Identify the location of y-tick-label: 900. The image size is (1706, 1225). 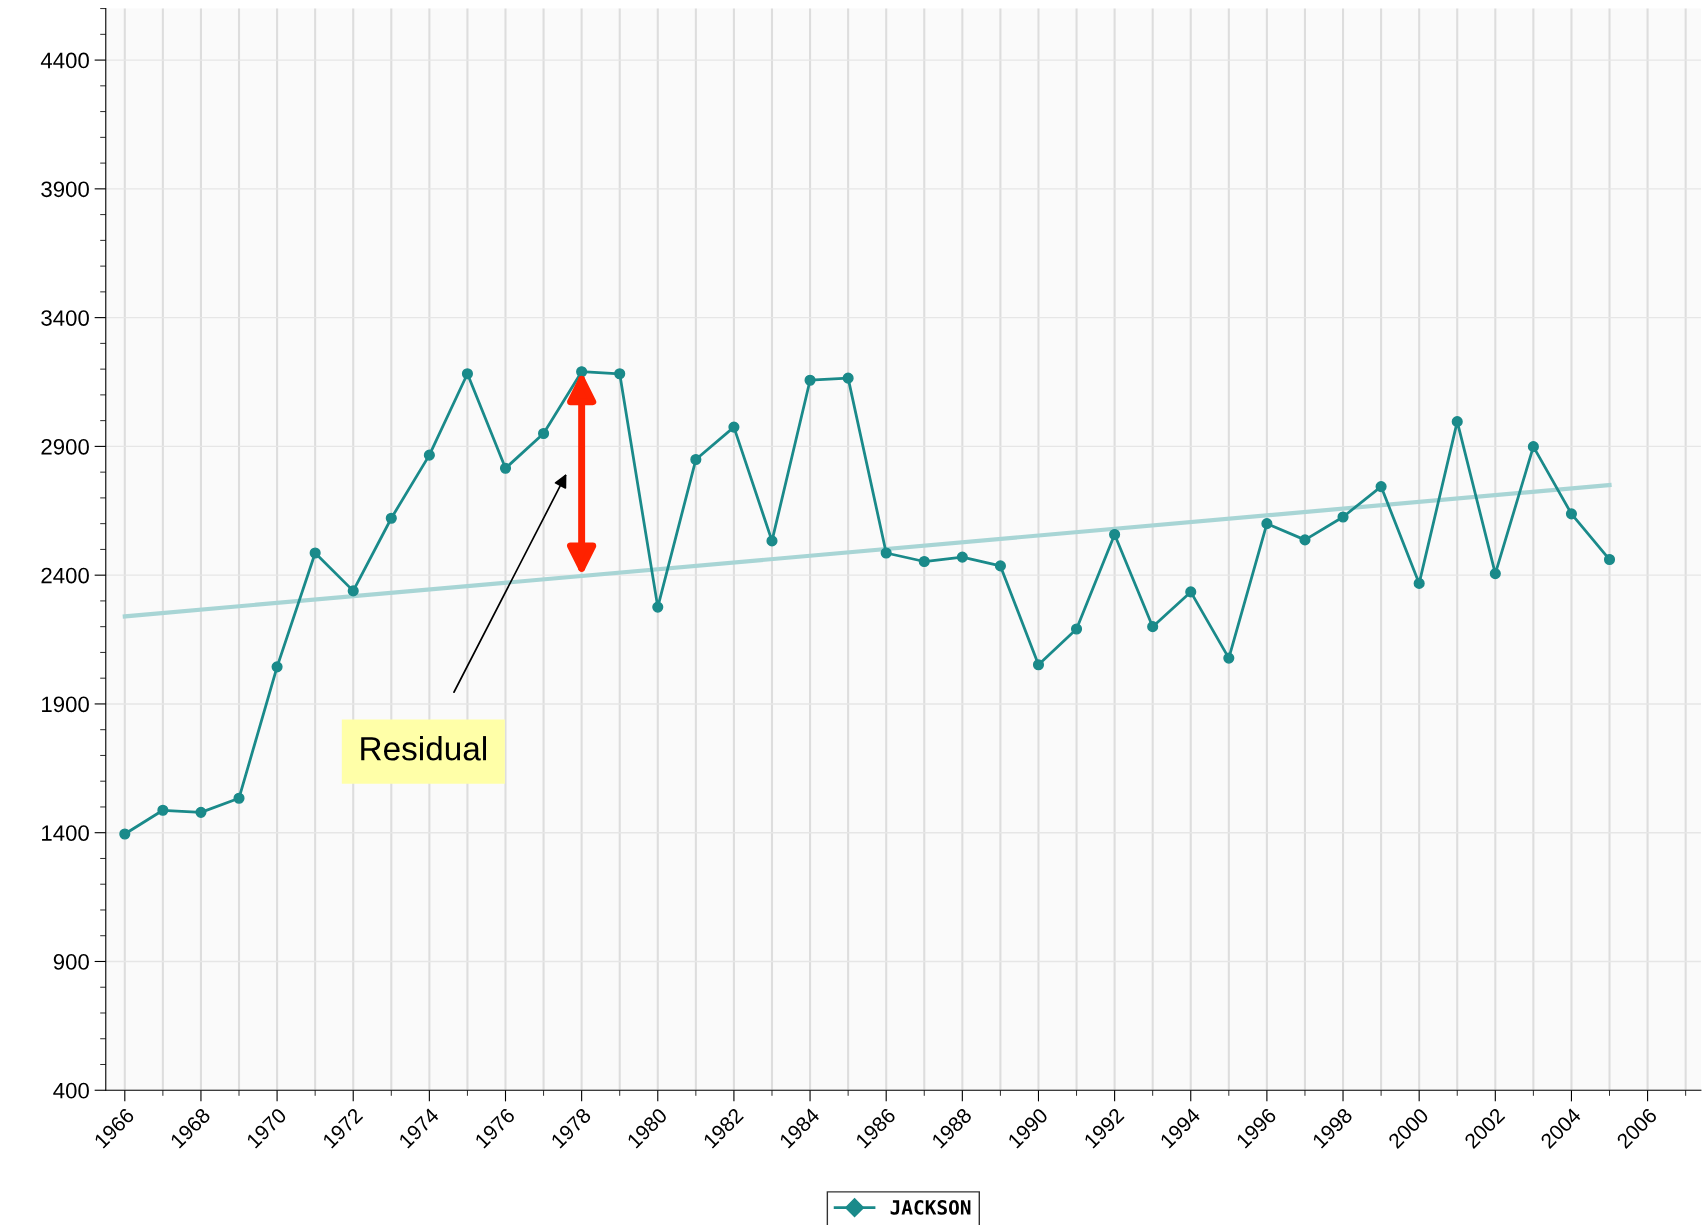
(71, 962).